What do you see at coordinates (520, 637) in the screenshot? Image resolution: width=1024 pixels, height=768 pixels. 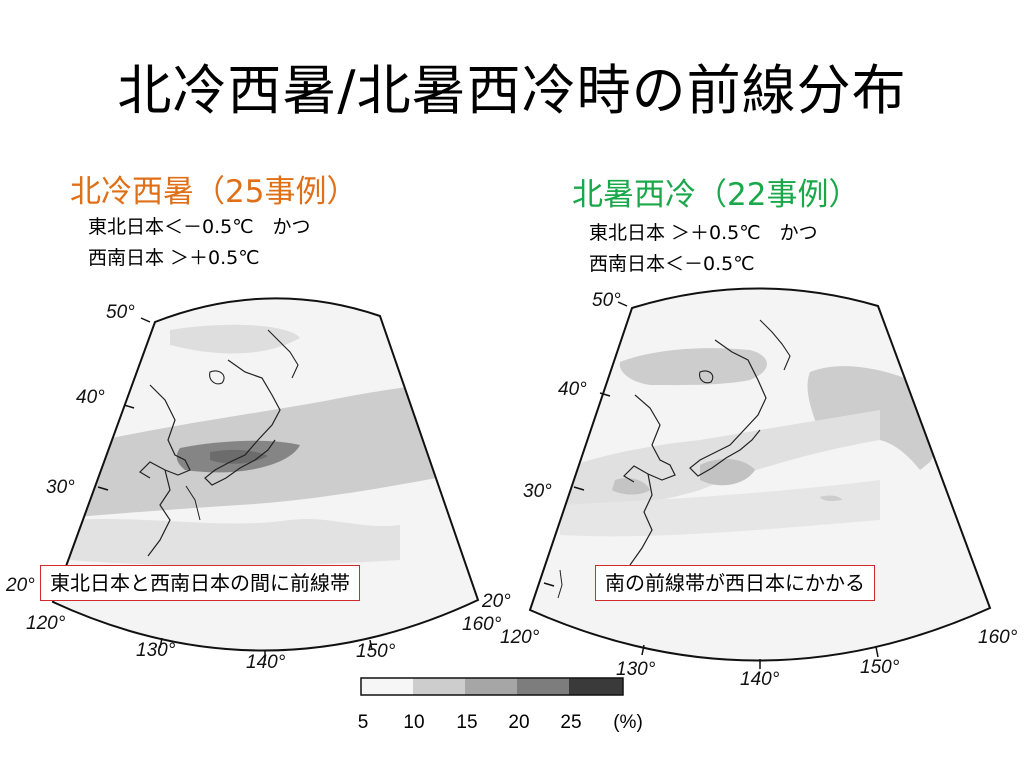 I see `right-lon-label-120: 120°` at bounding box center [520, 637].